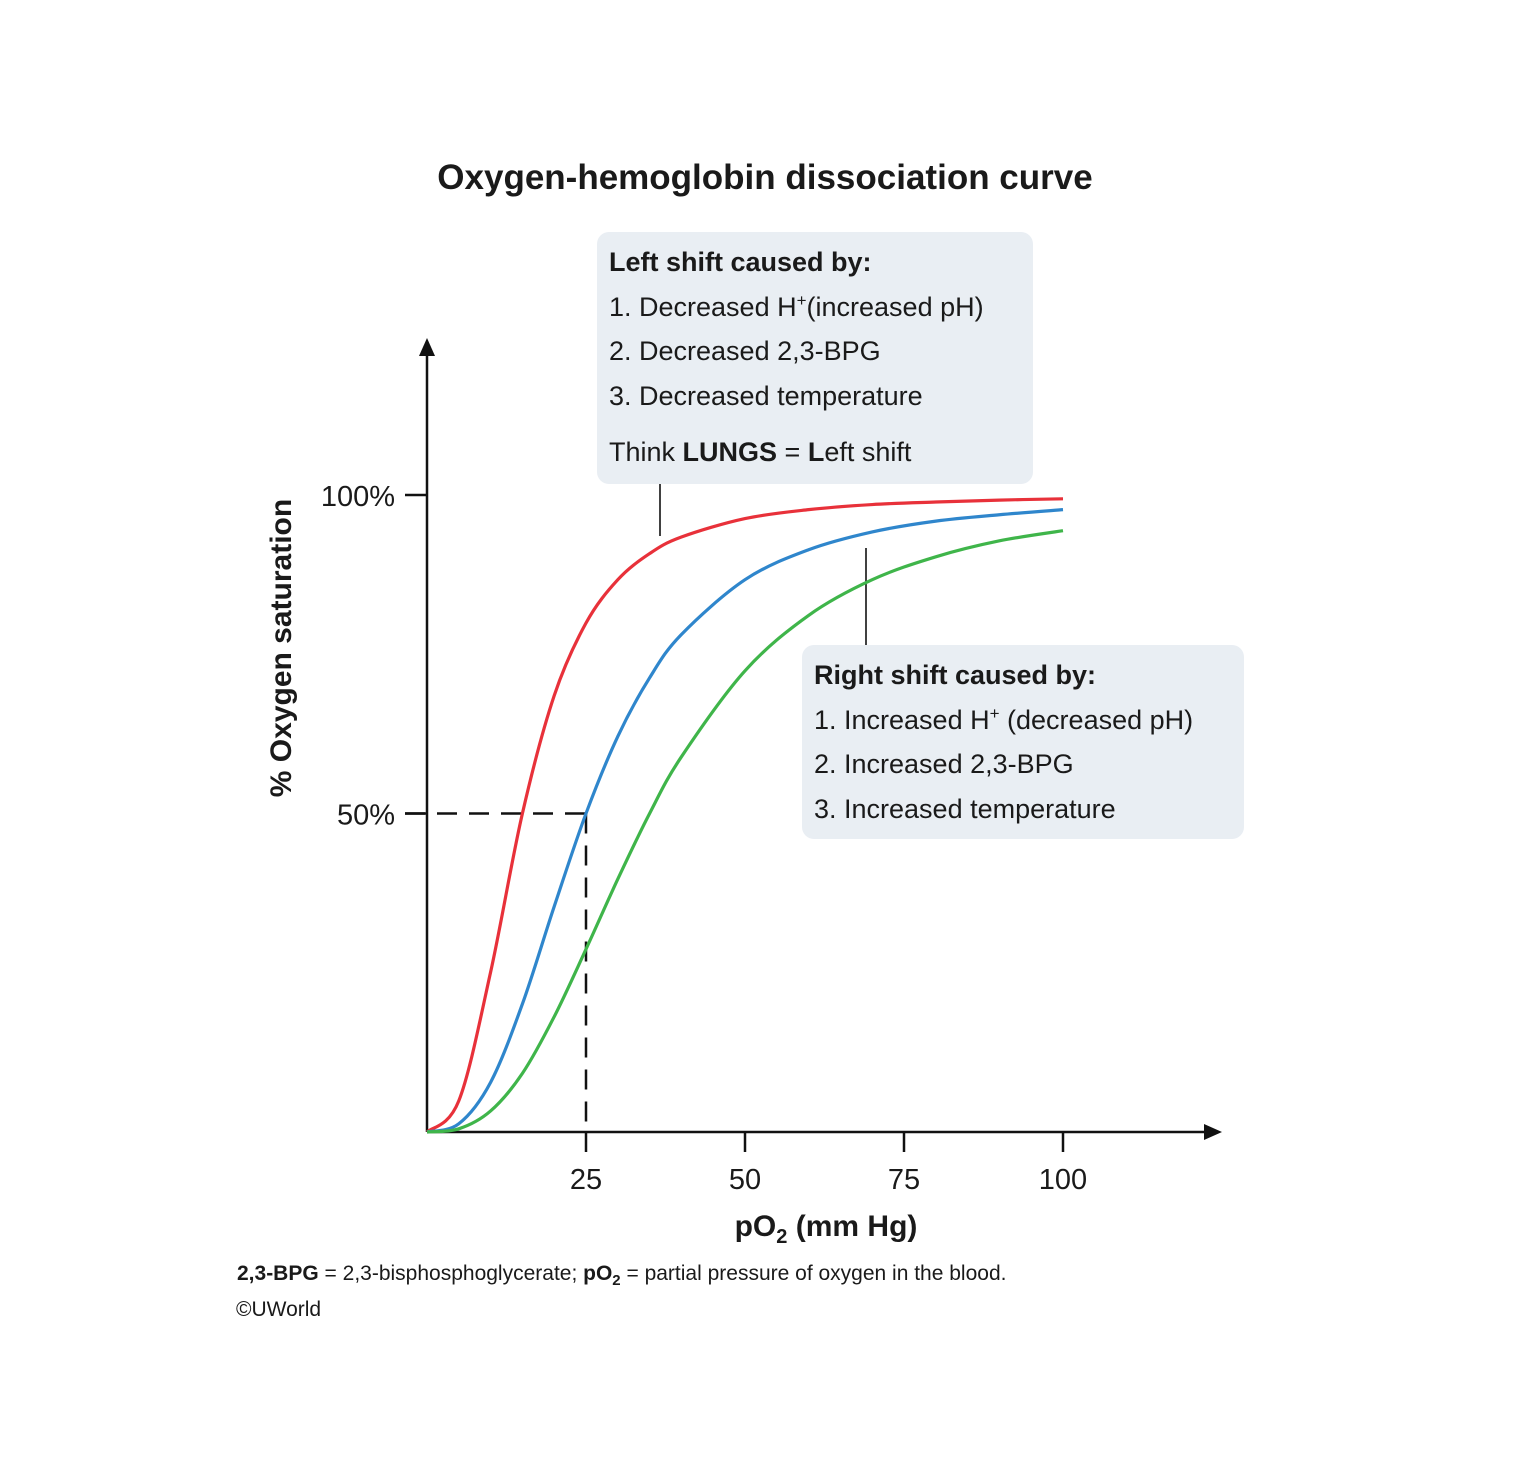  I want to click on x-axis-arrow, so click(1213, 1132).